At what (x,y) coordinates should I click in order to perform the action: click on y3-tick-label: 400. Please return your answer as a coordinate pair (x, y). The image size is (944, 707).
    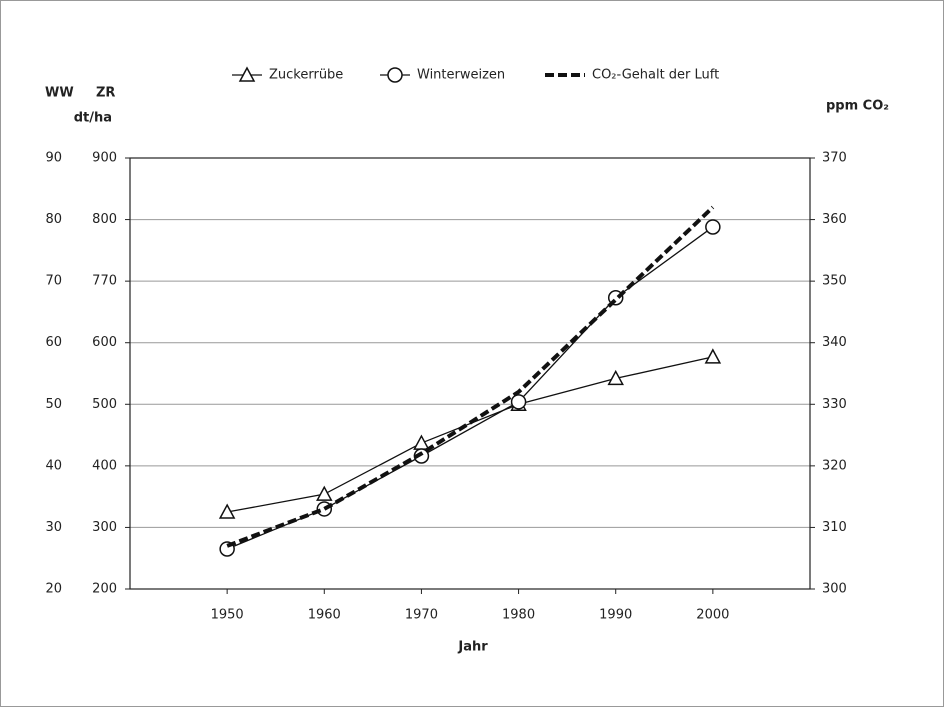
    Looking at the image, I should click on (104, 465).